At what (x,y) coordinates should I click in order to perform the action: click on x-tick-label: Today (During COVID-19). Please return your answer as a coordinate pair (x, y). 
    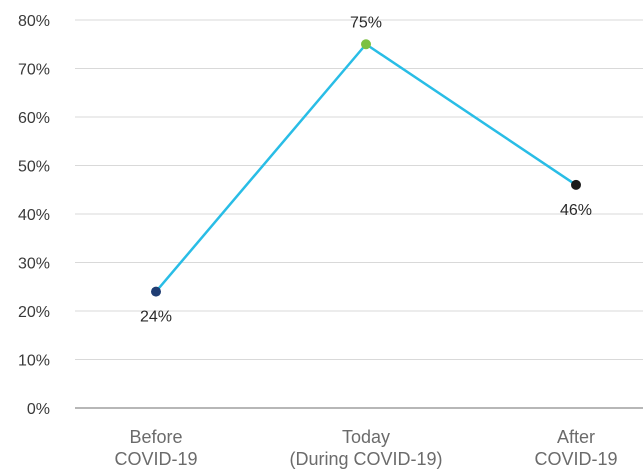
    Looking at the image, I should click on (365, 448).